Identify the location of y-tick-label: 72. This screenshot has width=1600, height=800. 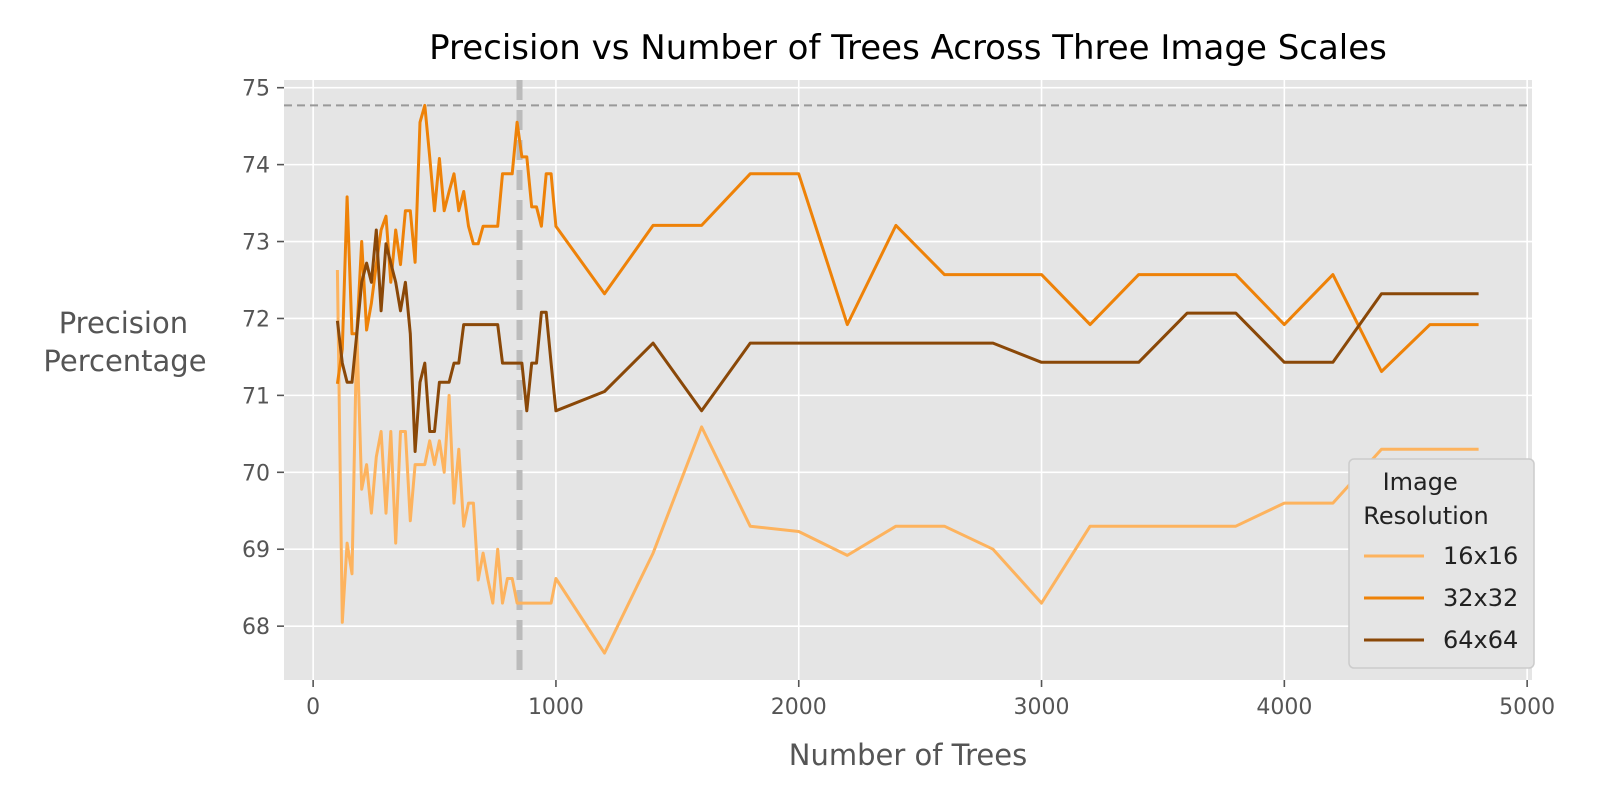
(256, 319).